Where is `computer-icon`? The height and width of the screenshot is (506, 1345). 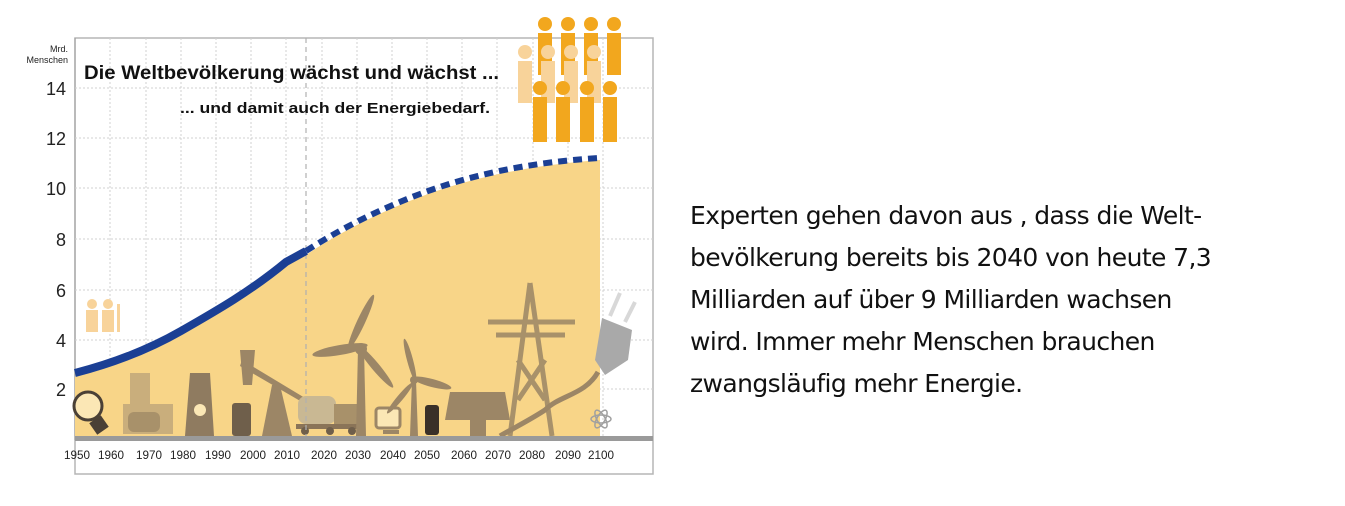
computer-icon is located at coordinates (388, 420).